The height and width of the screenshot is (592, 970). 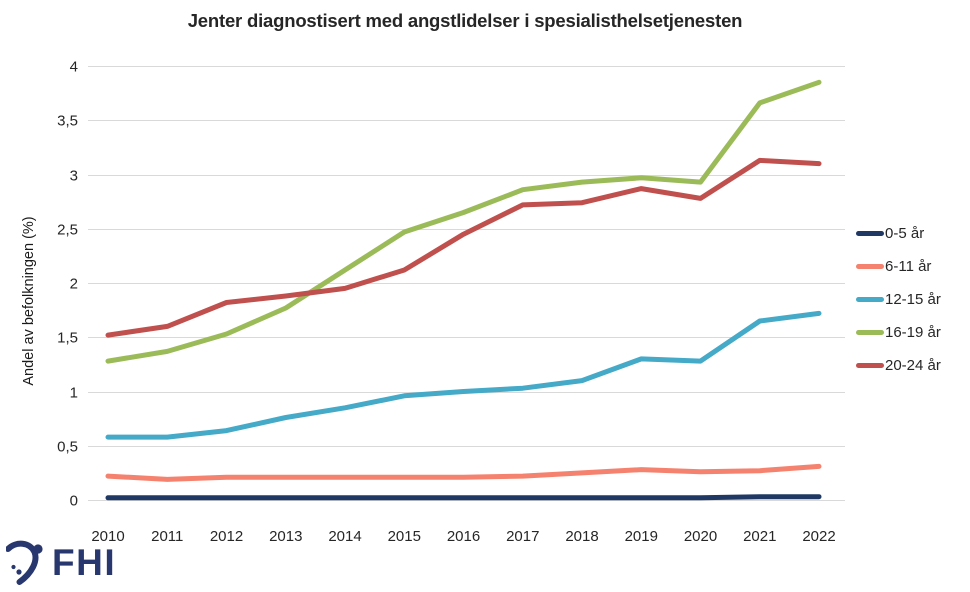 I want to click on legend-label: 16-19 år, so click(x=913, y=332).